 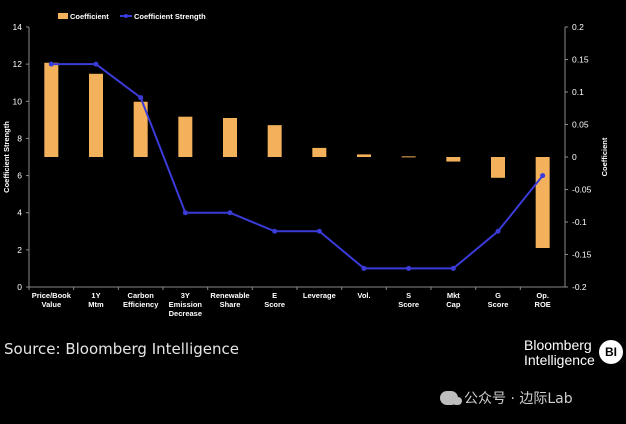 What do you see at coordinates (453, 295) in the screenshot?
I see `category-label: Mkt` at bounding box center [453, 295].